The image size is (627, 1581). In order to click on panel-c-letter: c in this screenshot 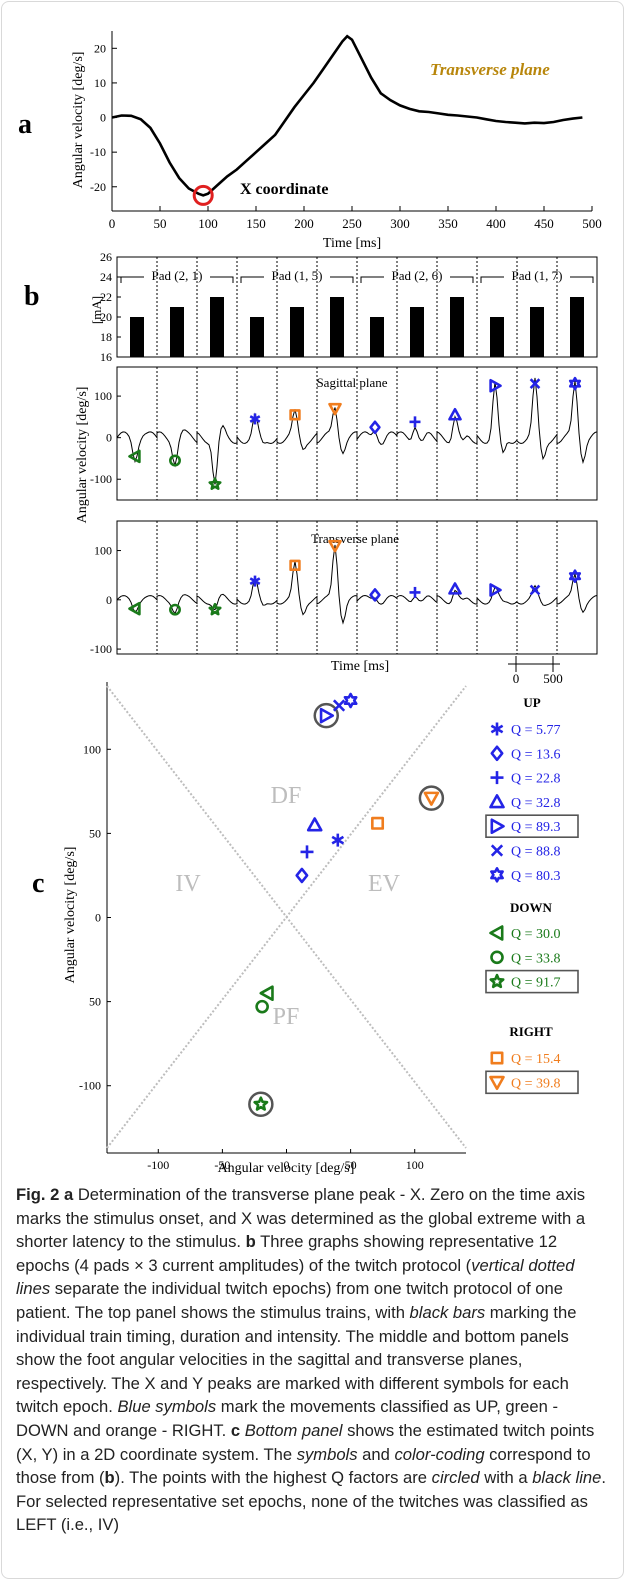, I will do `click(38, 883)`.